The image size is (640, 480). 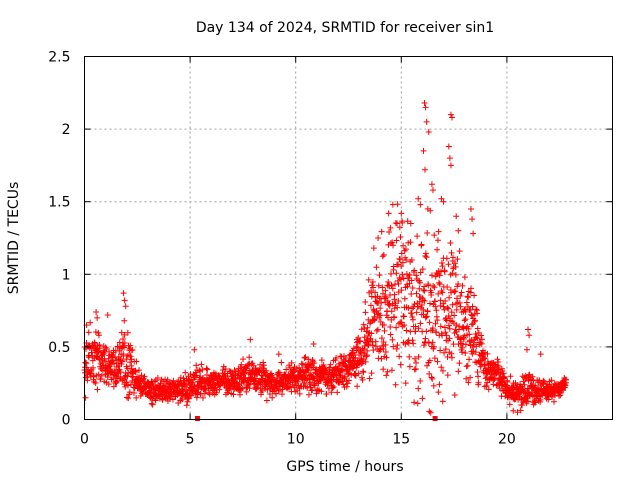 What do you see at coordinates (59, 348) in the screenshot?
I see `y-tick-label: 0.5` at bounding box center [59, 348].